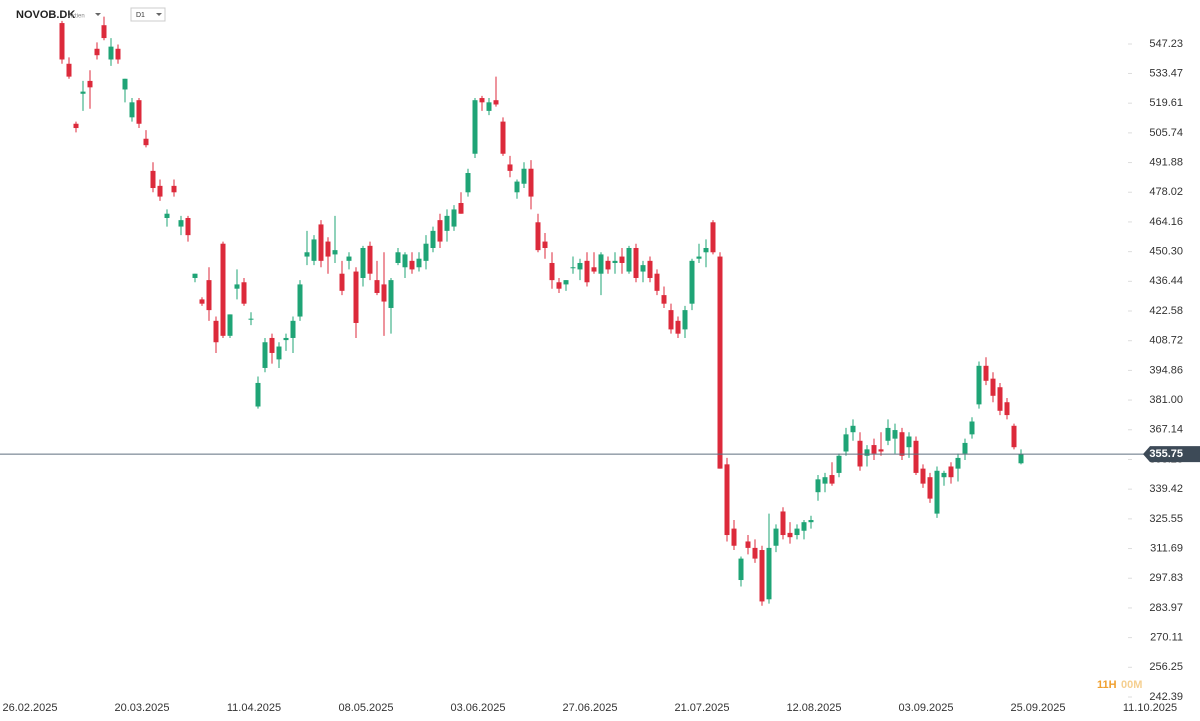 The height and width of the screenshot is (721, 1200). Describe the element at coordinates (148, 14) in the screenshot. I see `timeframe-select` at that location.